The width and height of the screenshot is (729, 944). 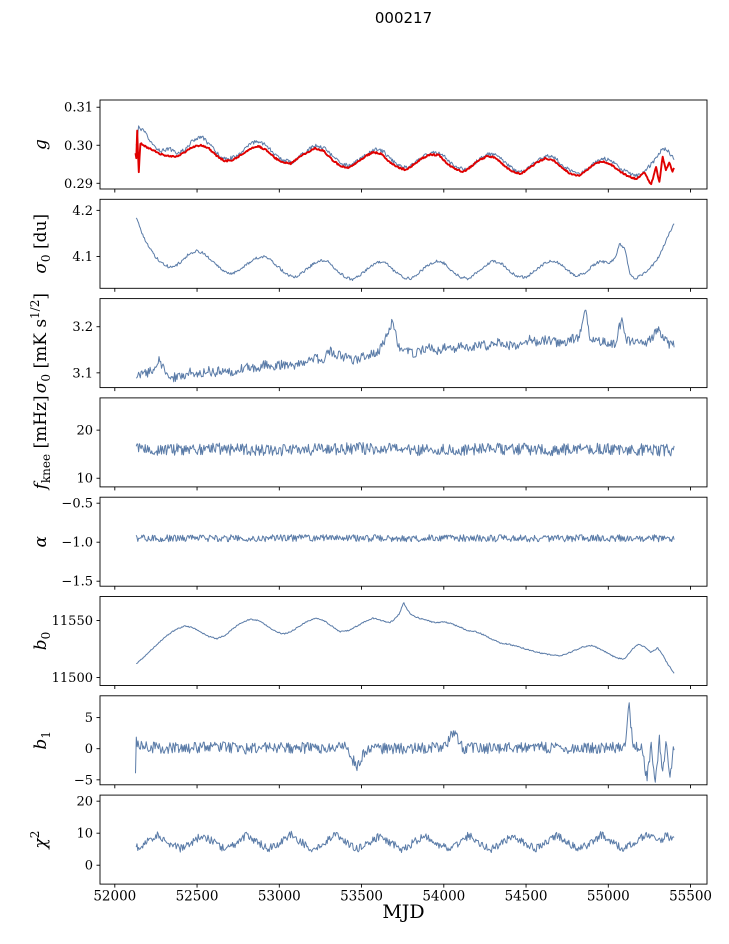 I want to click on subplot-sigma0-mk, so click(x=405, y=346).